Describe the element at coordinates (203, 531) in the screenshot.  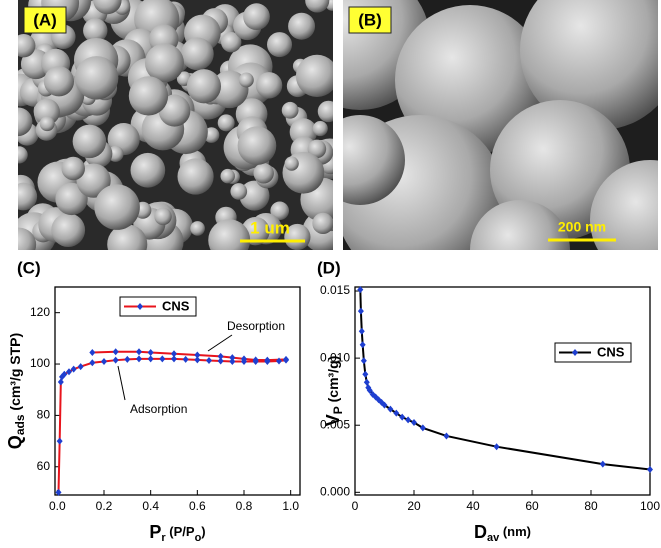
I see `label-part: )` at that location.